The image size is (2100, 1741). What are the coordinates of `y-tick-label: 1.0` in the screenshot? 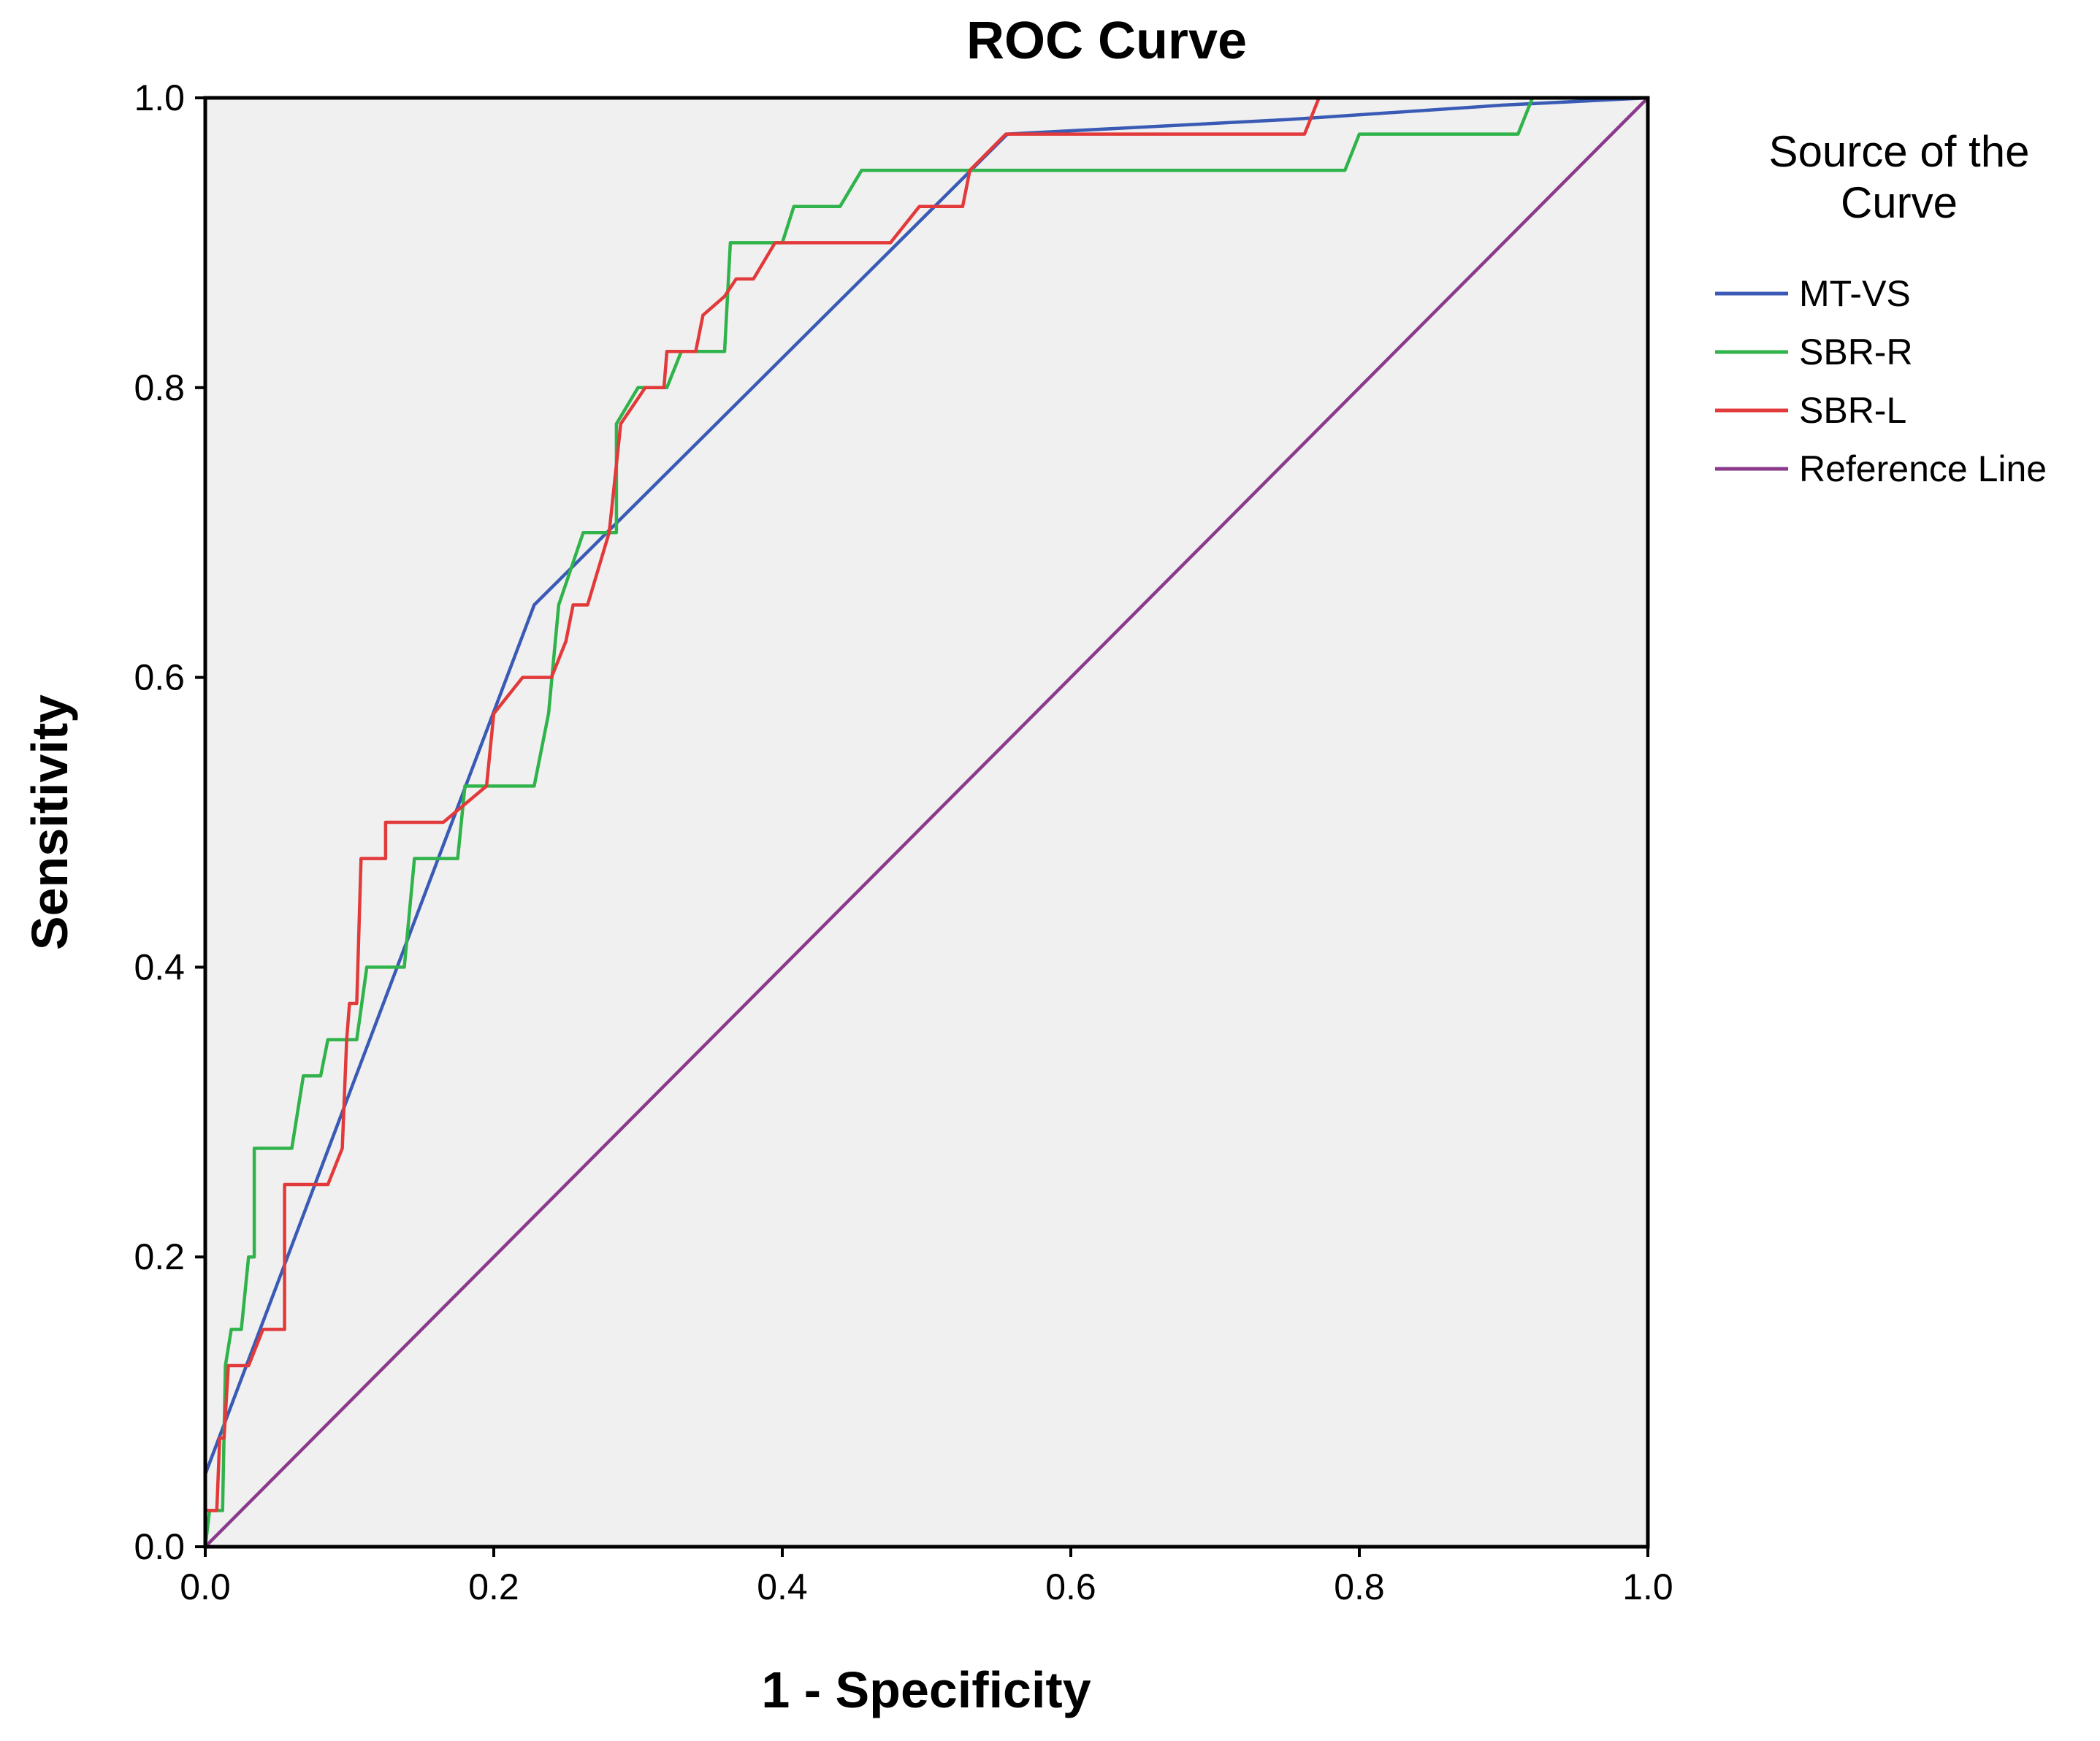 It's located at (159, 97).